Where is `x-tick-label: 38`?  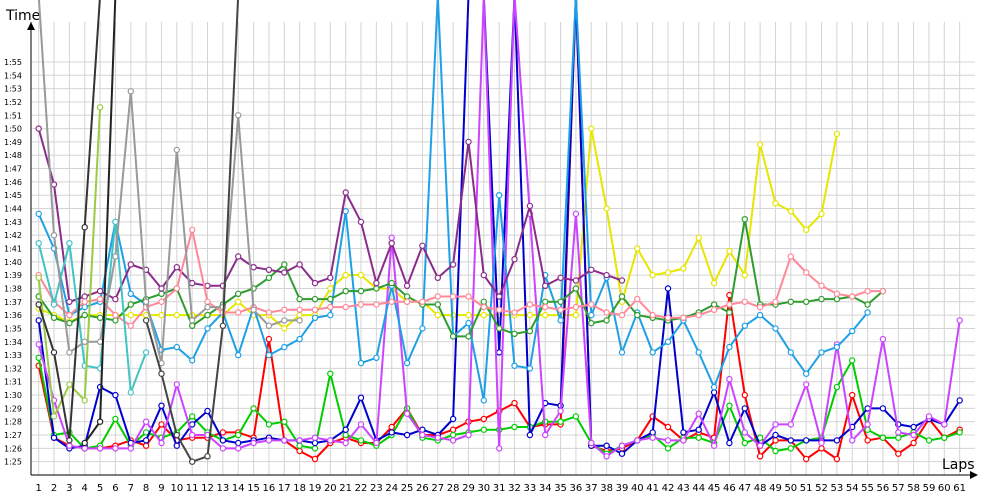 x-tick-label: 38 is located at coordinates (606, 488).